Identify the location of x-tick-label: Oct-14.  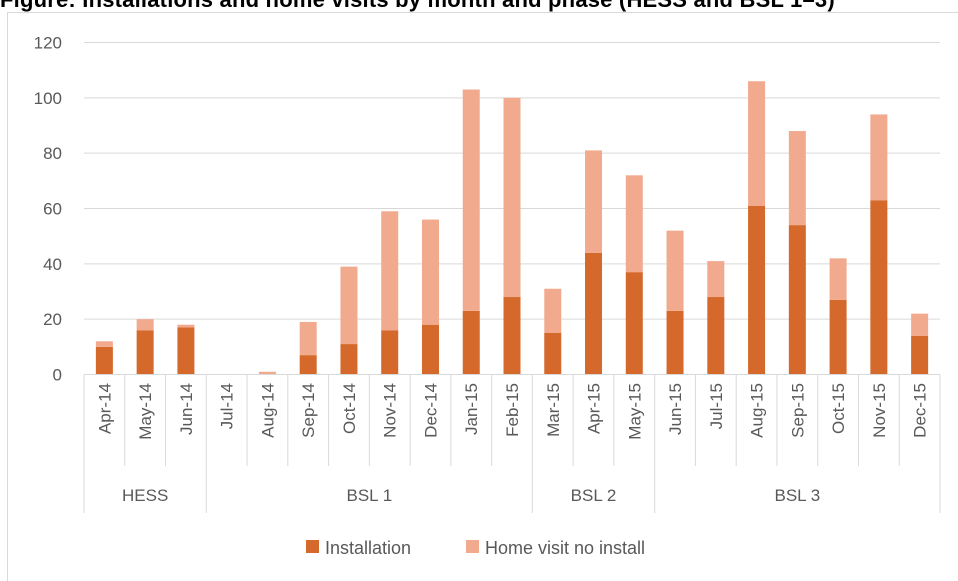
(349, 408).